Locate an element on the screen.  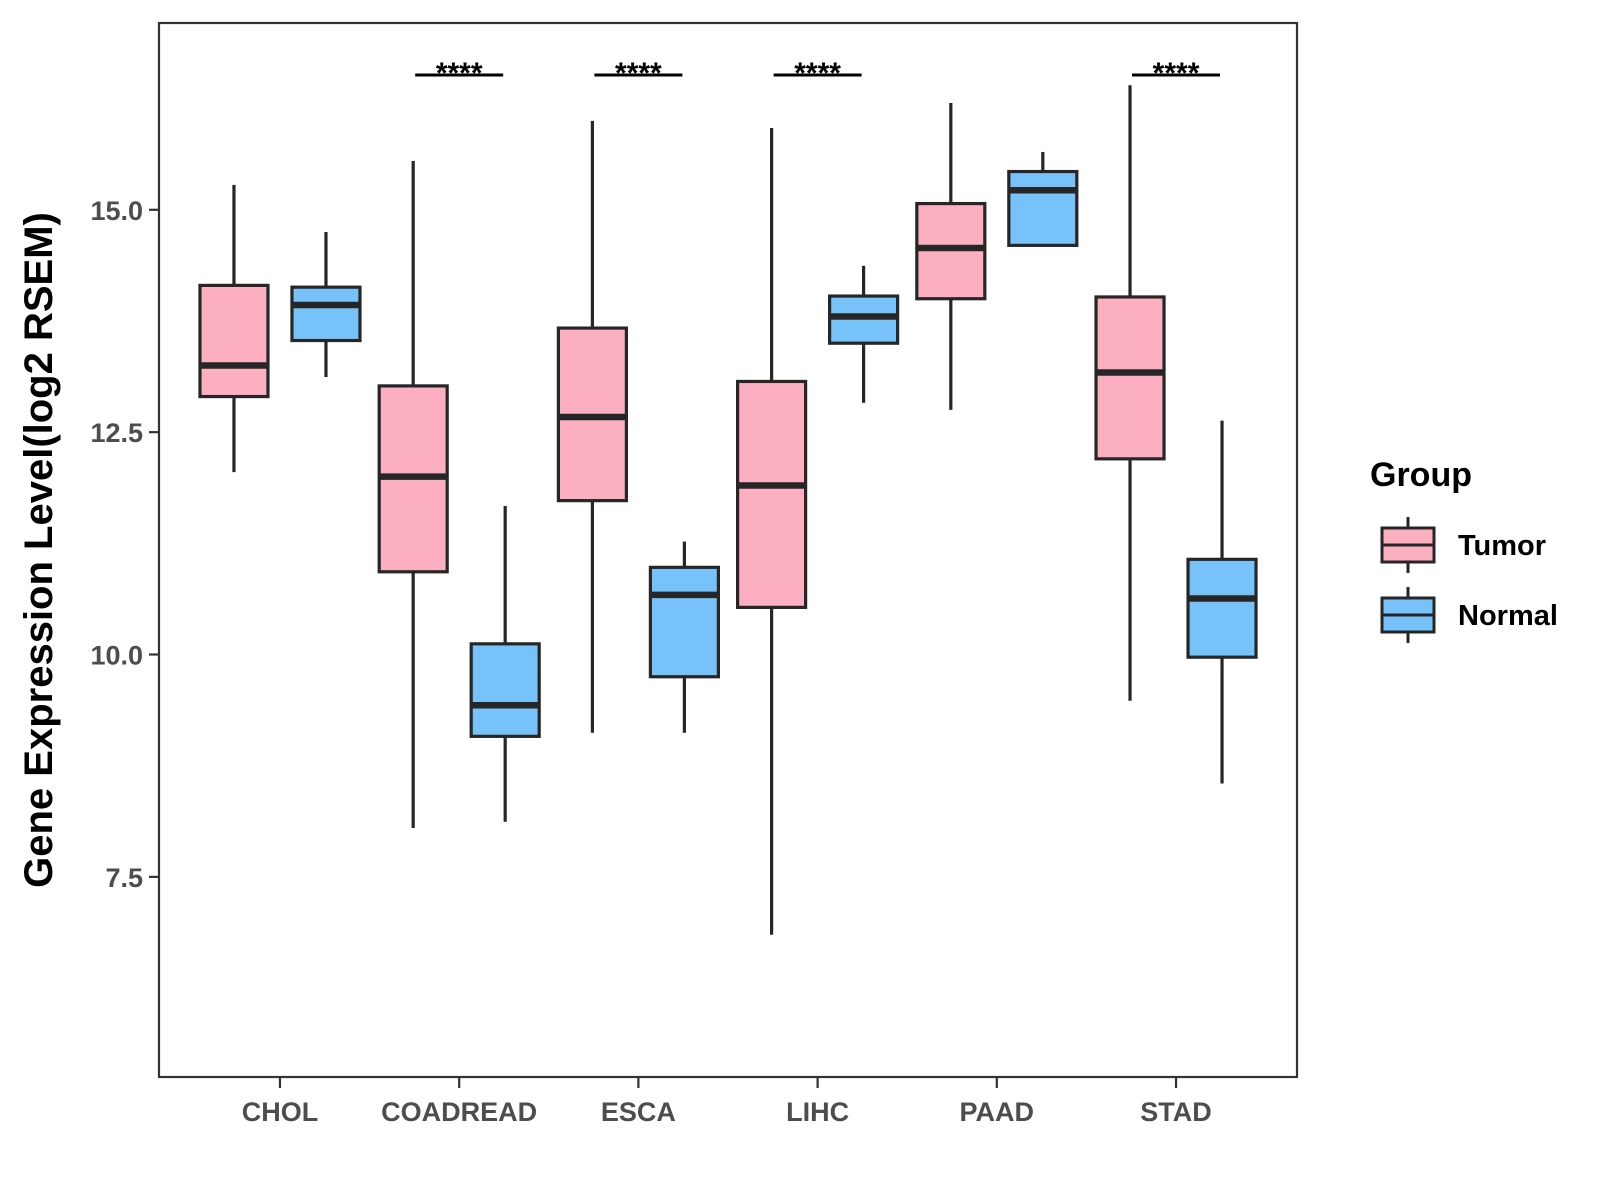
legend-label-tumor: Tumor is located at coordinates (1502, 546).